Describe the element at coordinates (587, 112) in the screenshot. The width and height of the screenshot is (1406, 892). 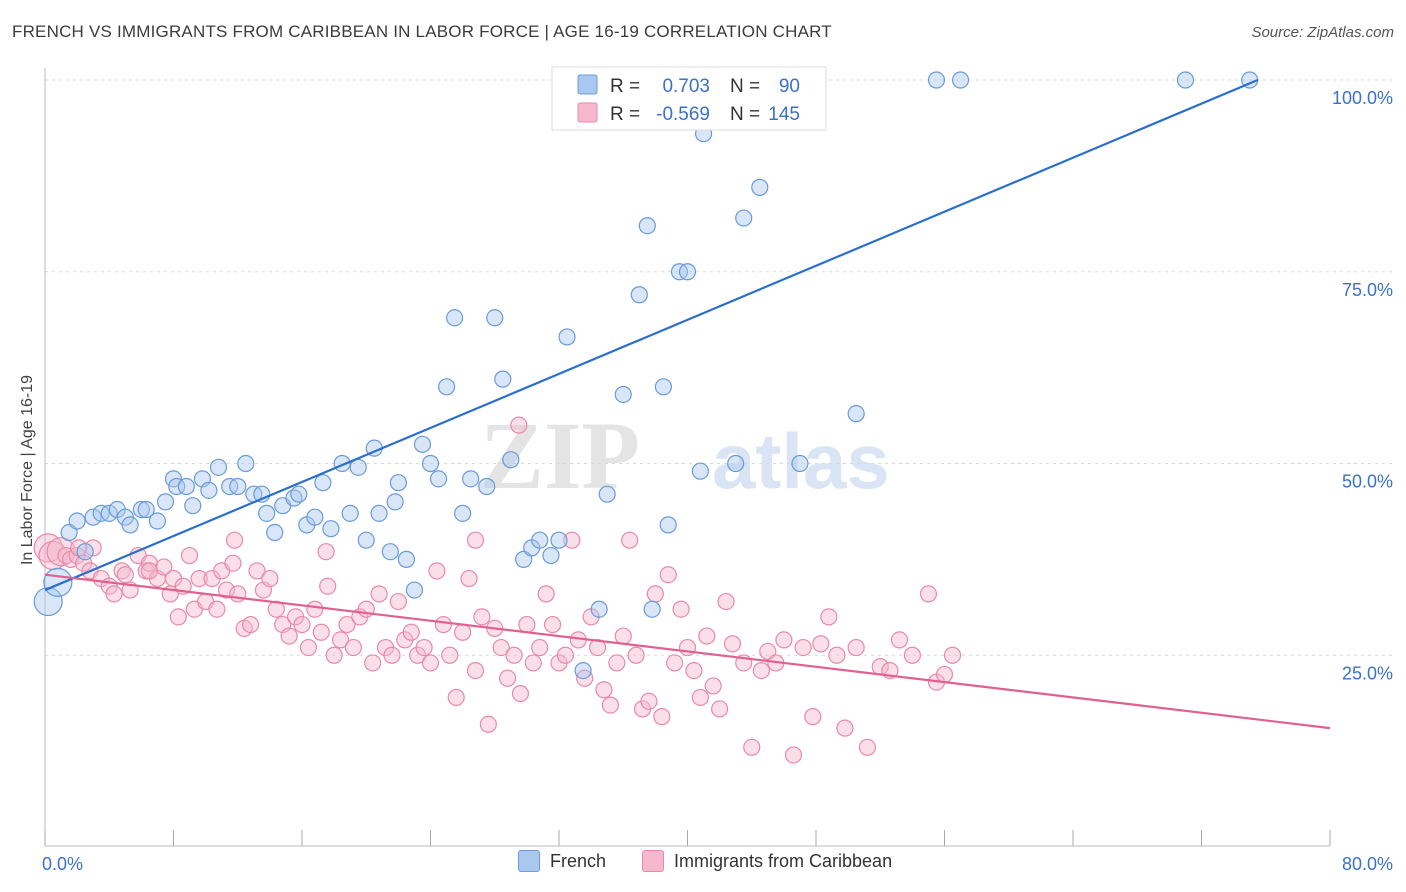
I see `legend-swatch-caribbean` at that location.